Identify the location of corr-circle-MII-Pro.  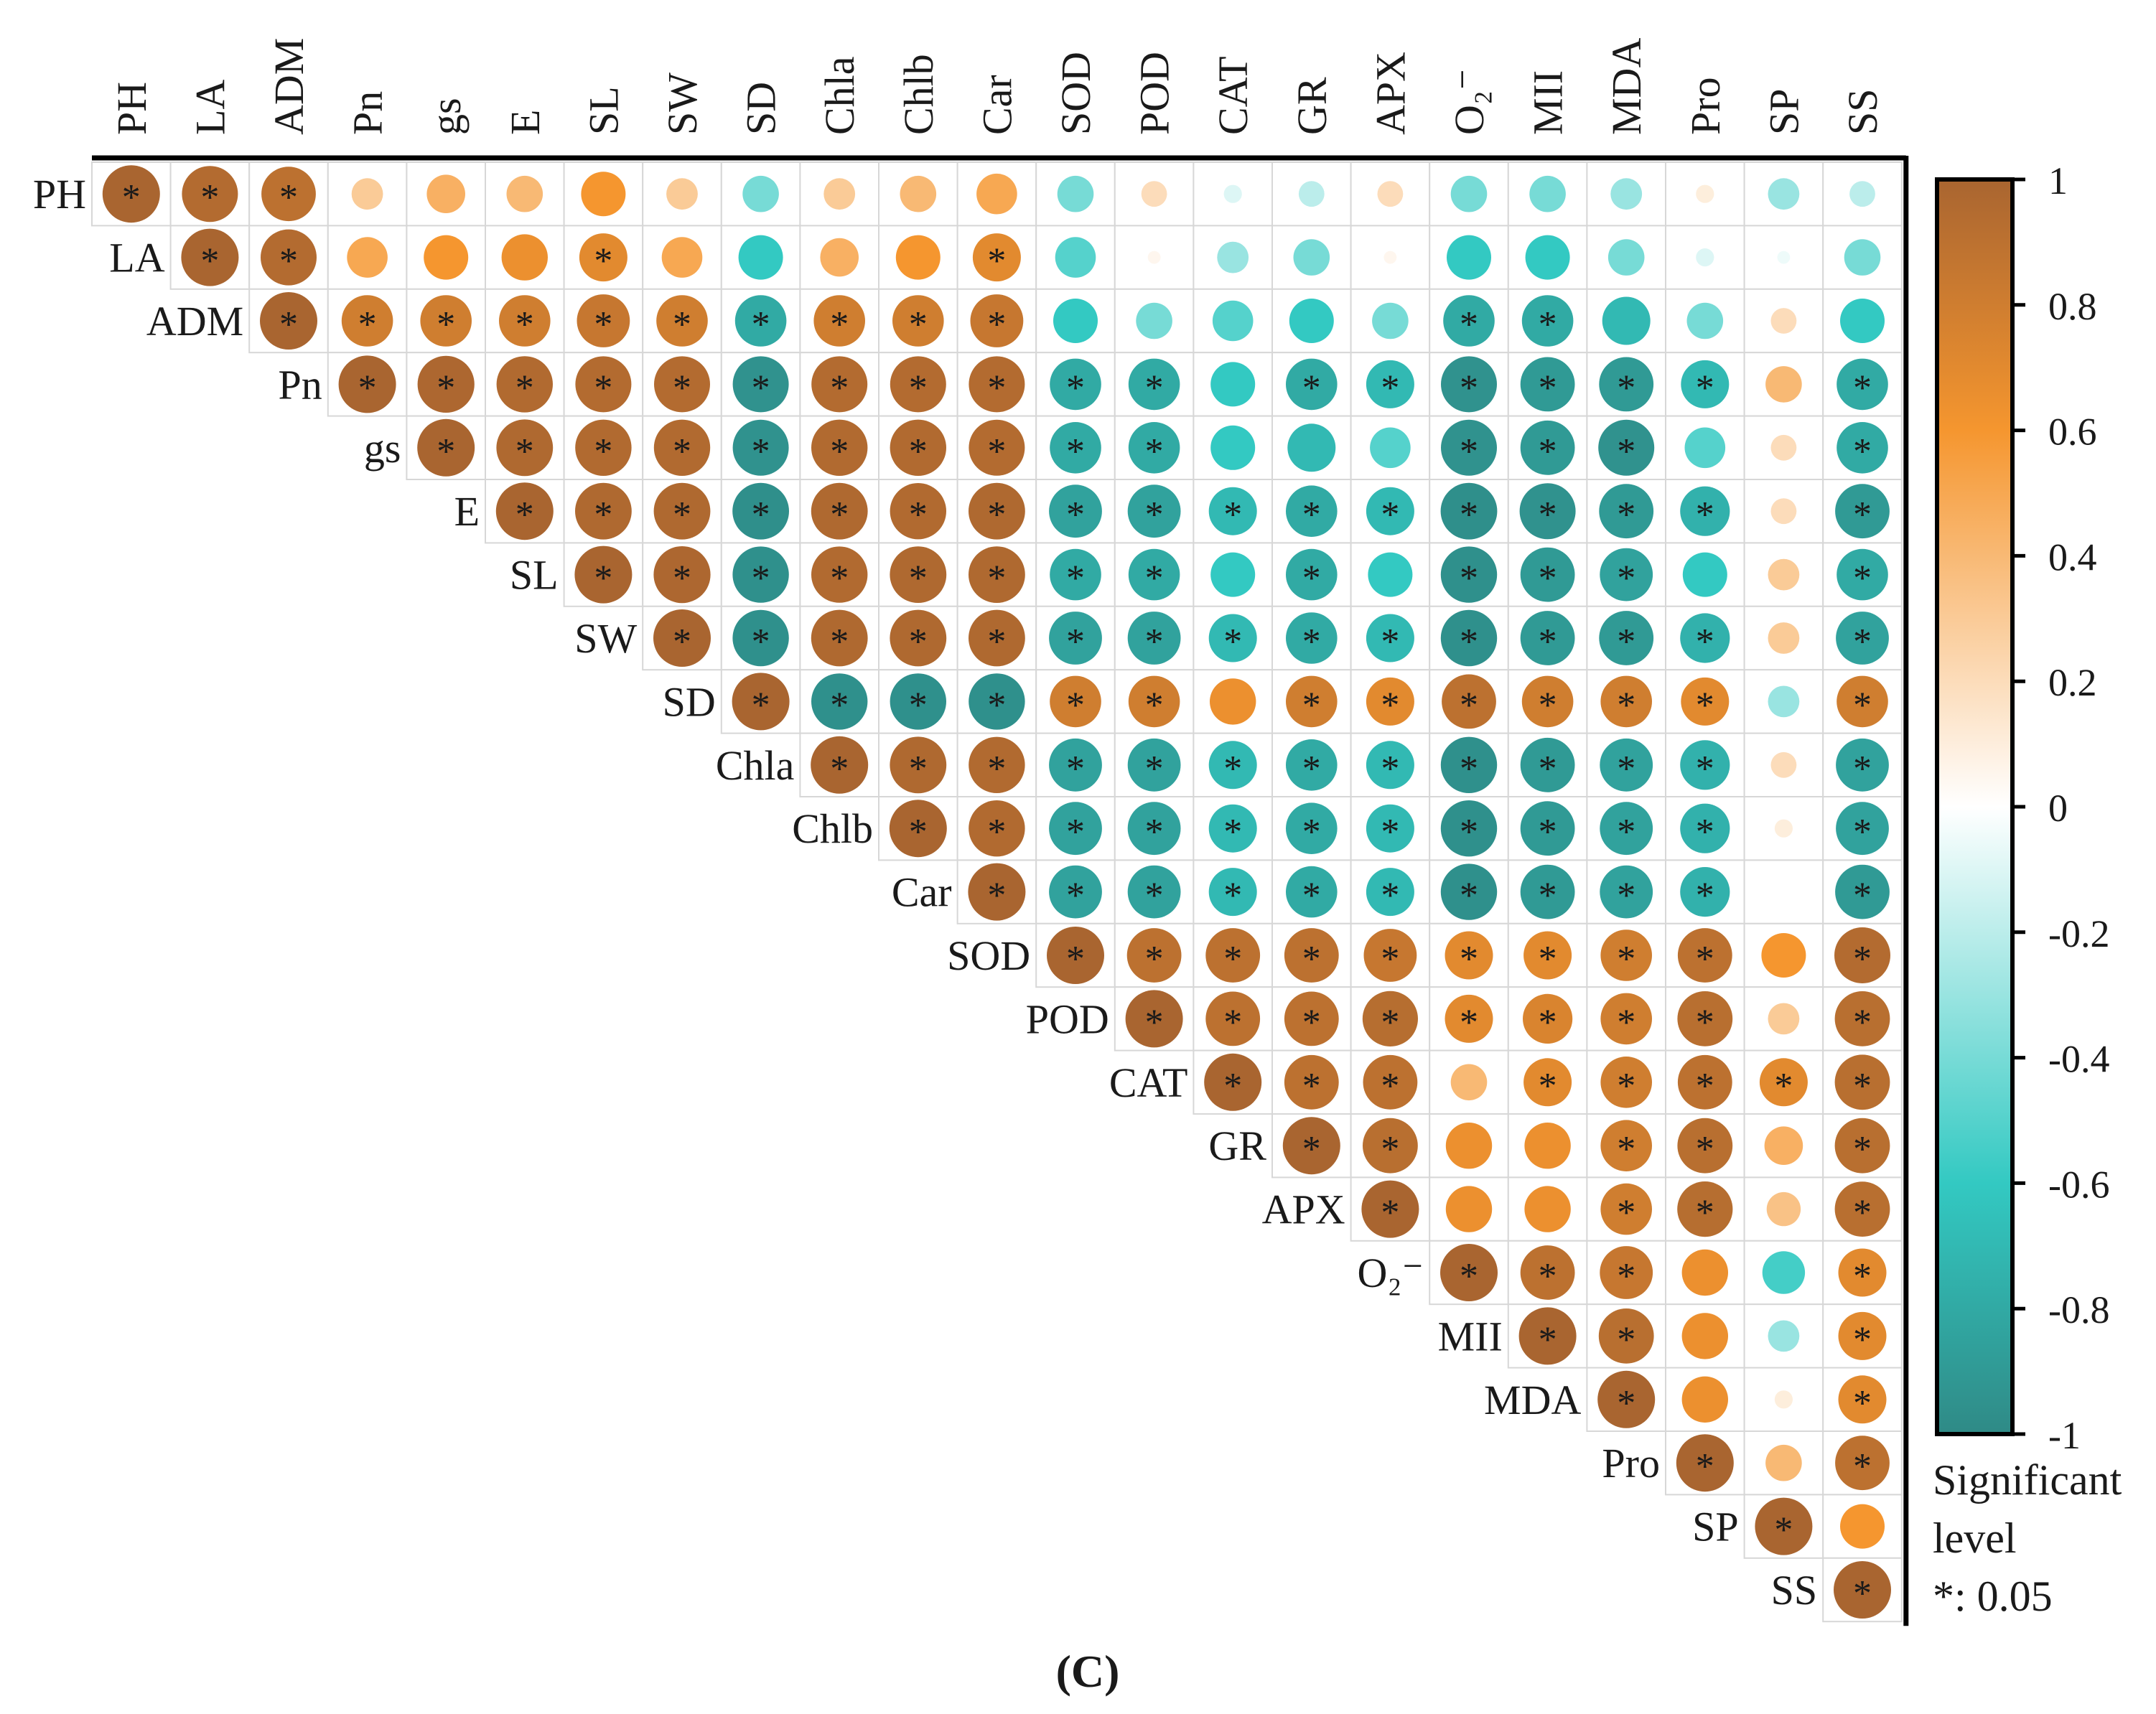
(1704, 1336).